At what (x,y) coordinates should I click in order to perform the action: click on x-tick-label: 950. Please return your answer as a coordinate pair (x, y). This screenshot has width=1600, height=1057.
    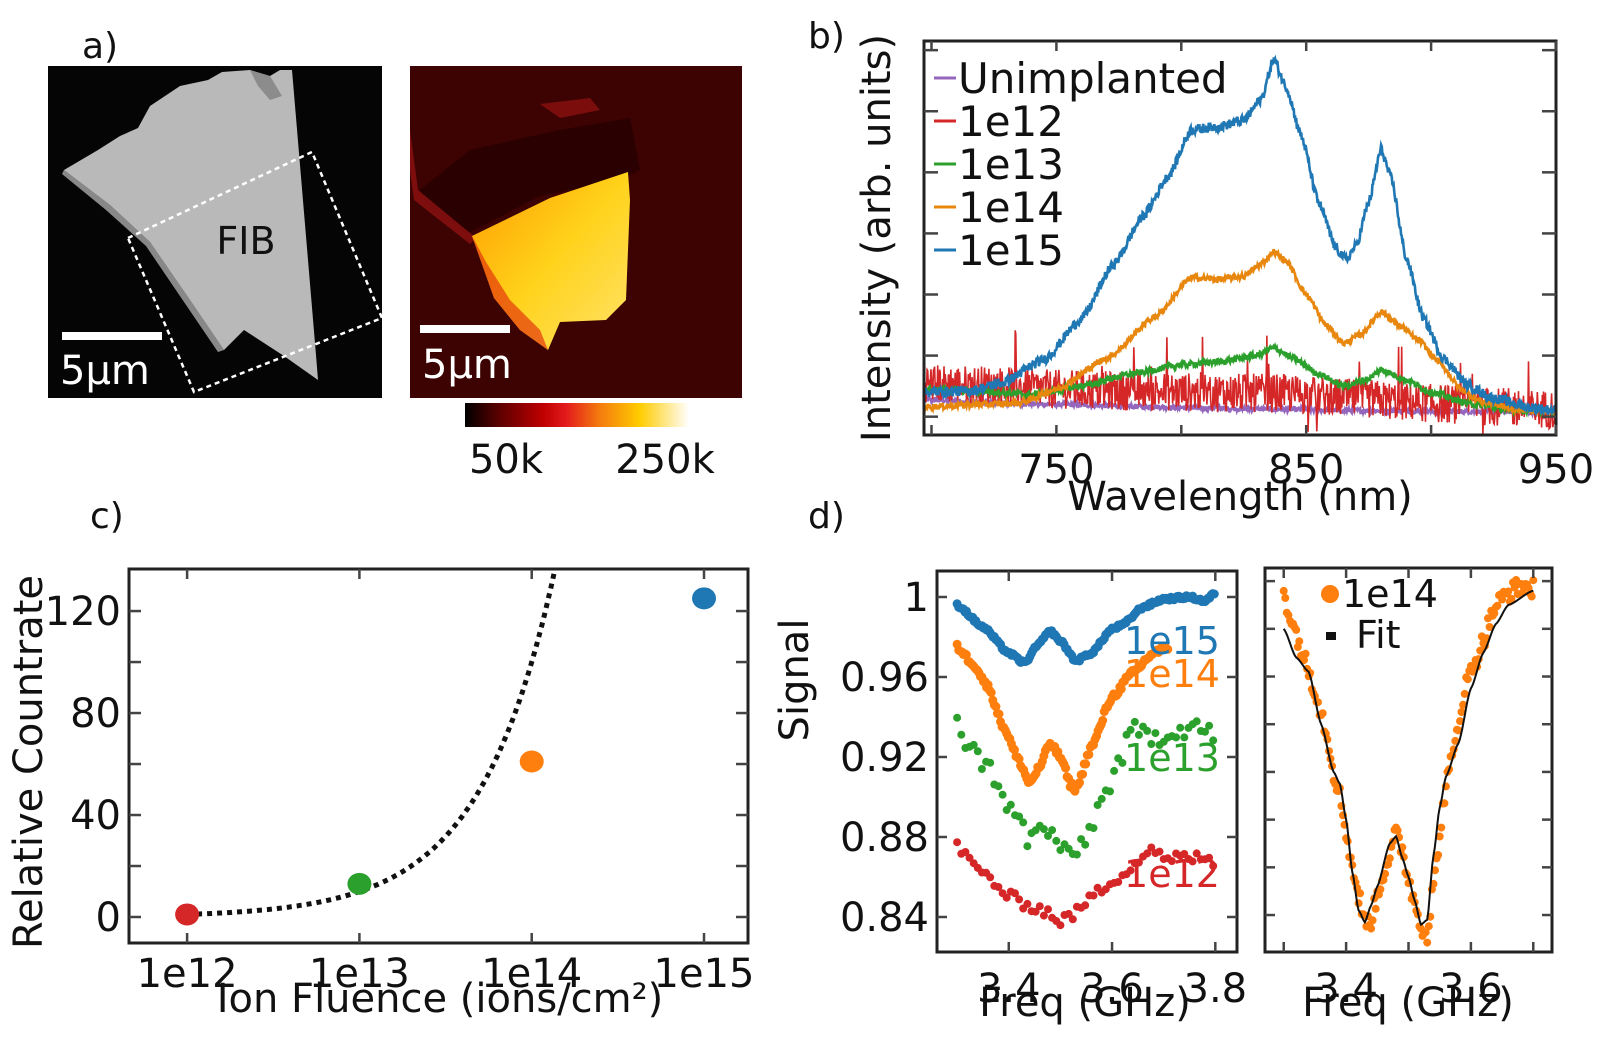
    Looking at the image, I should click on (1556, 470).